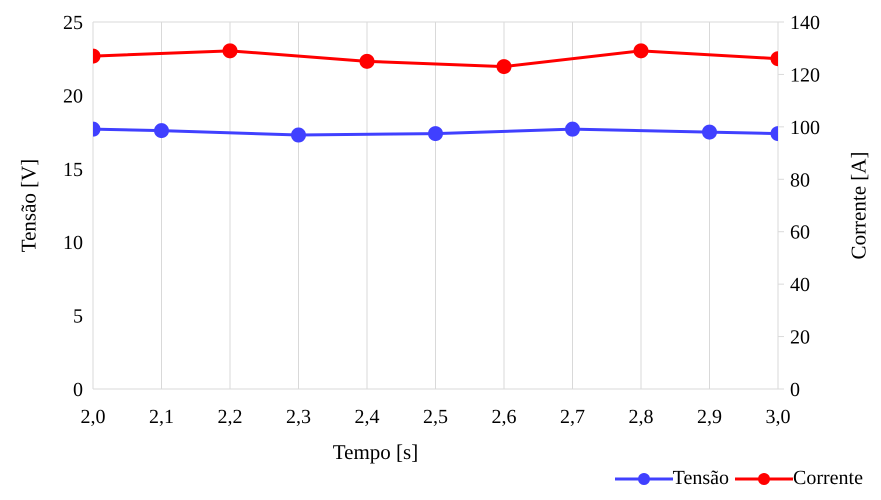  I want to click on x-tick-label: 2,7, so click(572, 417).